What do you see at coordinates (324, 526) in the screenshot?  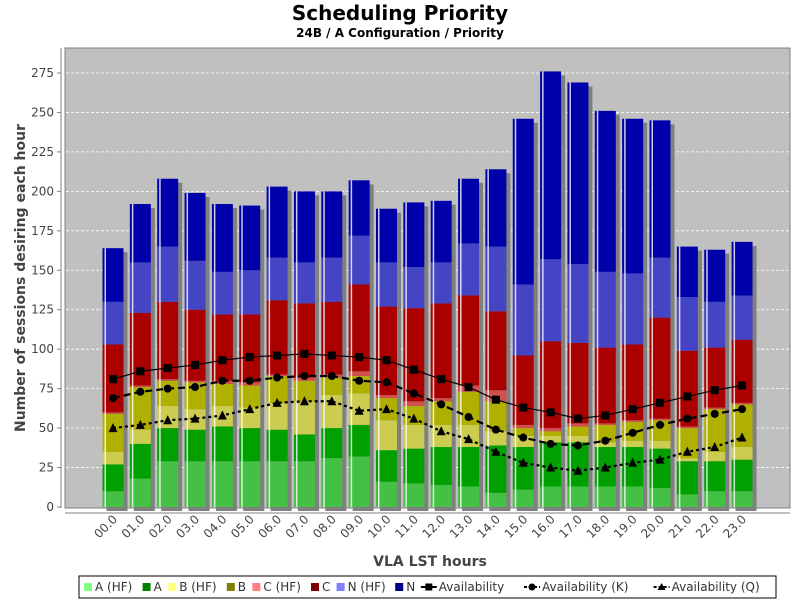 I see `x-tick-label: 08.0` at bounding box center [324, 526].